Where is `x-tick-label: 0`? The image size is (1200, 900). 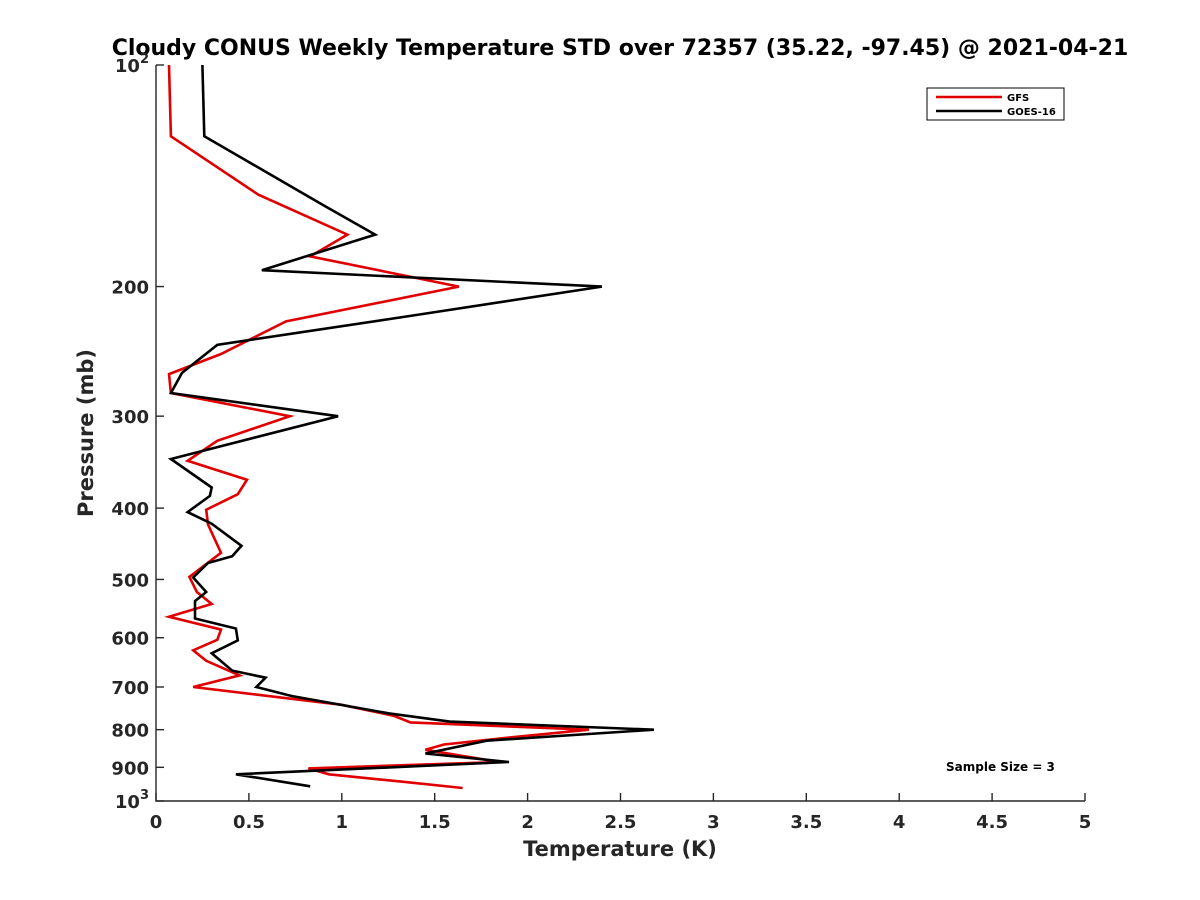 x-tick-label: 0 is located at coordinates (156, 822).